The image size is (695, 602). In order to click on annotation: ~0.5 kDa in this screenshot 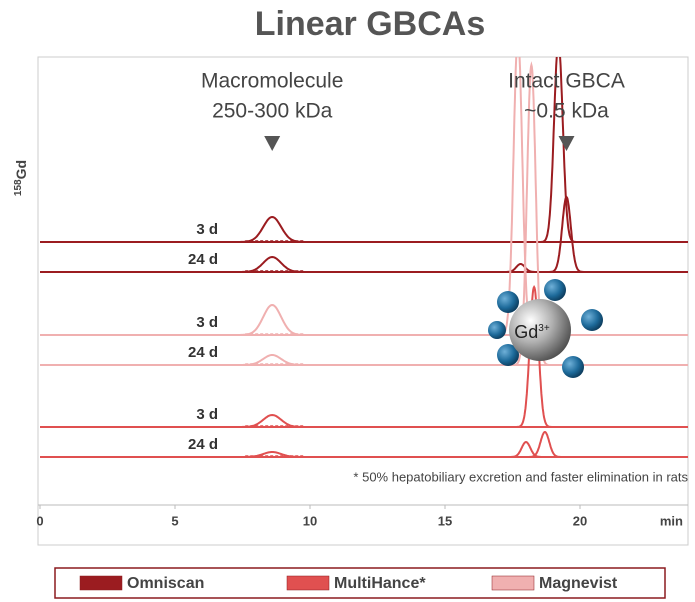, I will do `click(566, 111)`.